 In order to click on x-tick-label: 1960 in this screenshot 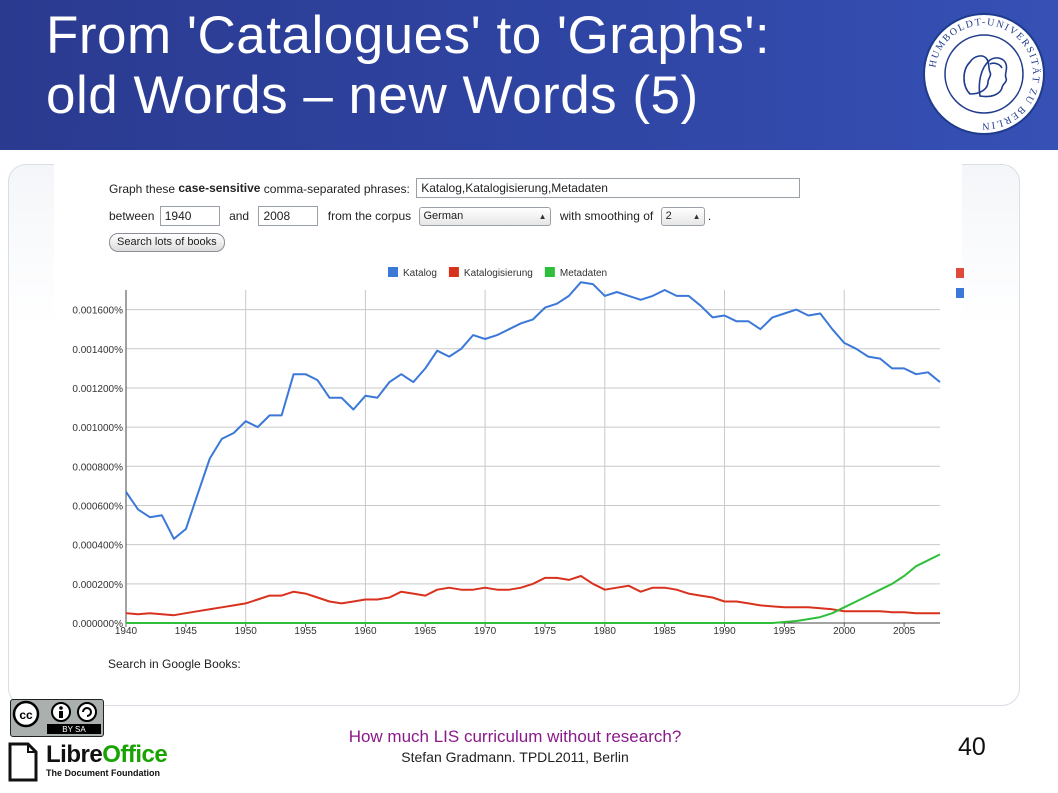, I will do `click(365, 631)`.